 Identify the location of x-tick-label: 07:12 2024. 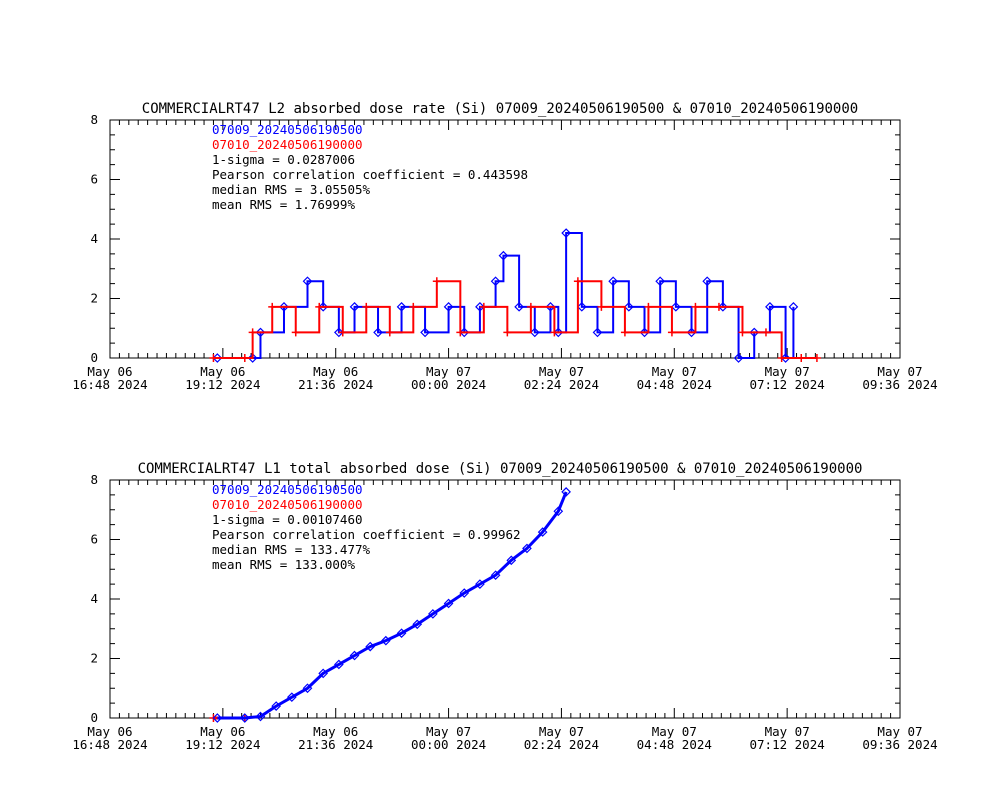
(787, 384).